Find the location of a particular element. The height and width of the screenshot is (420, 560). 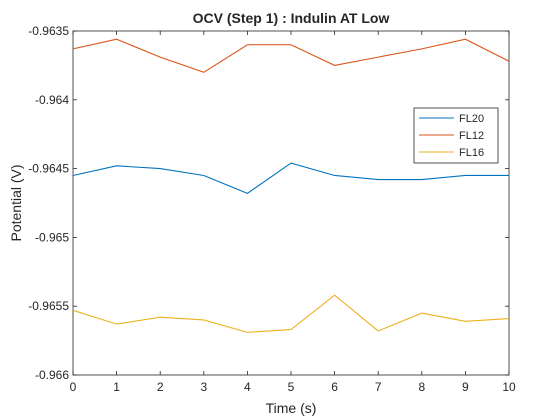

y-tick-label: -0.966 is located at coordinates (52, 375).